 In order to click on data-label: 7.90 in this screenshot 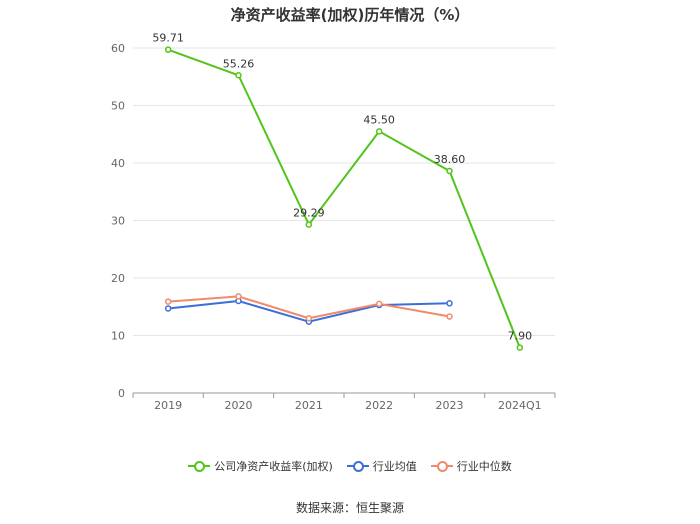, I will do `click(520, 336)`.